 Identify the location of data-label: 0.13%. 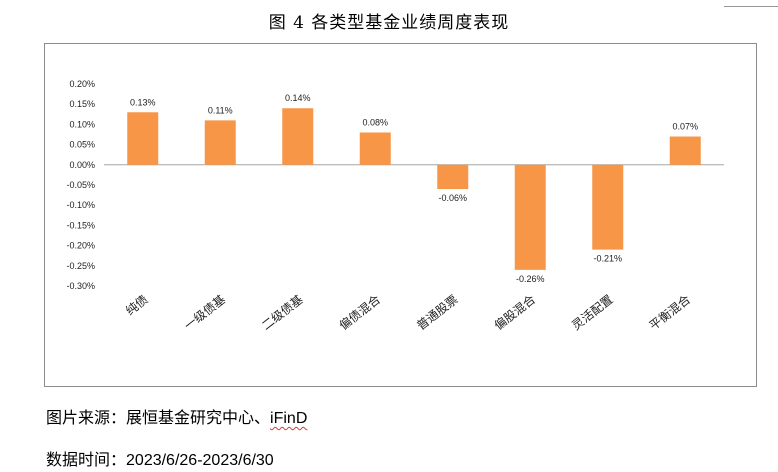
(143, 102).